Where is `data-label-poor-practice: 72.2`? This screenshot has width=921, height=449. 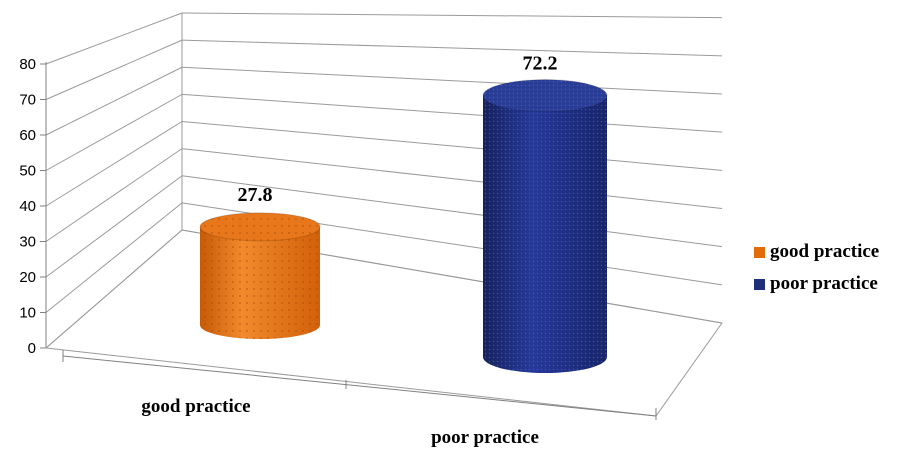
data-label-poor-practice: 72.2 is located at coordinates (540, 64).